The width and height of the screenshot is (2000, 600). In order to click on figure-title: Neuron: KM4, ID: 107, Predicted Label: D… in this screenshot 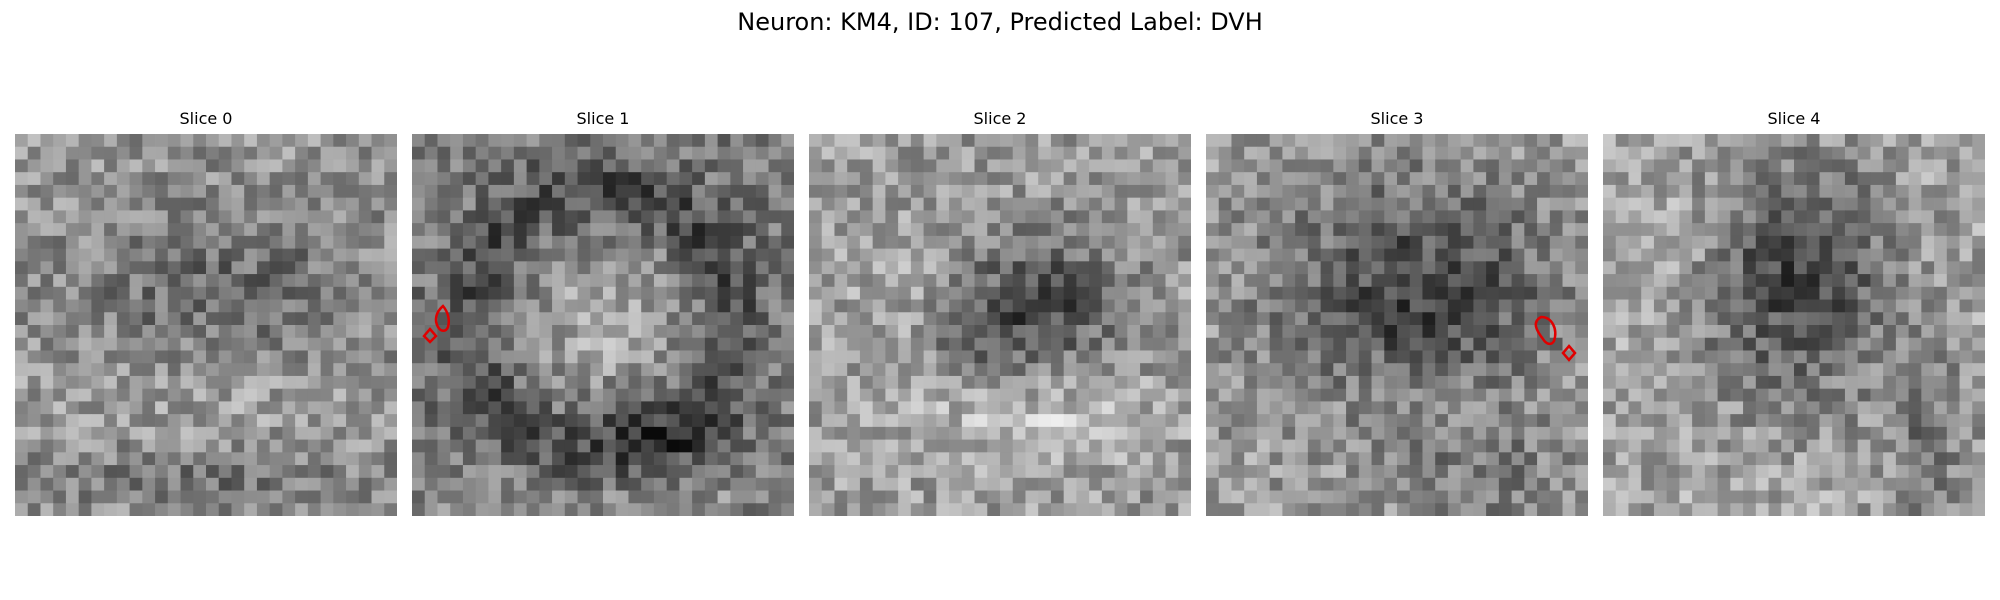, I will do `click(1000, 22)`.